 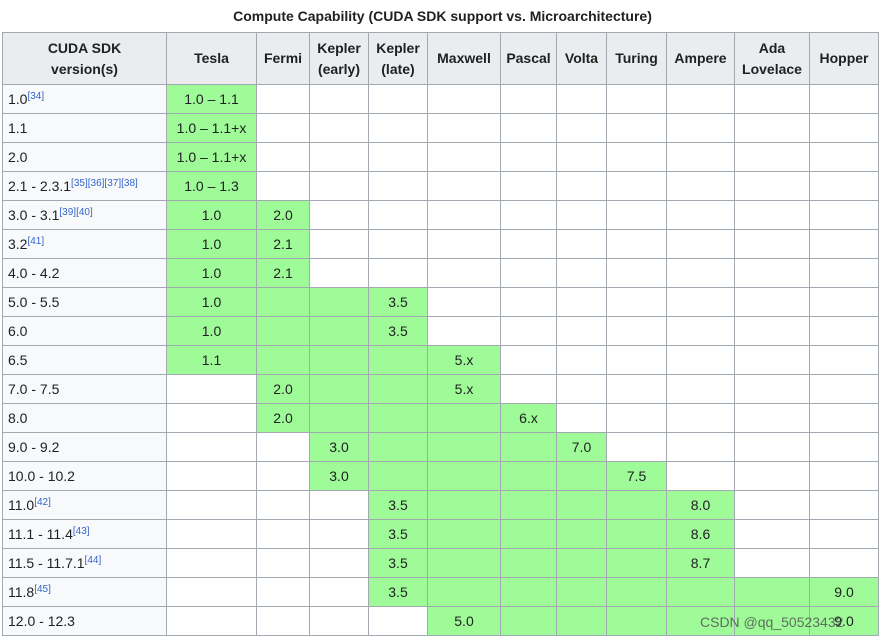 What do you see at coordinates (18, 157) in the screenshot?
I see `sdk-version-label: 2.0` at bounding box center [18, 157].